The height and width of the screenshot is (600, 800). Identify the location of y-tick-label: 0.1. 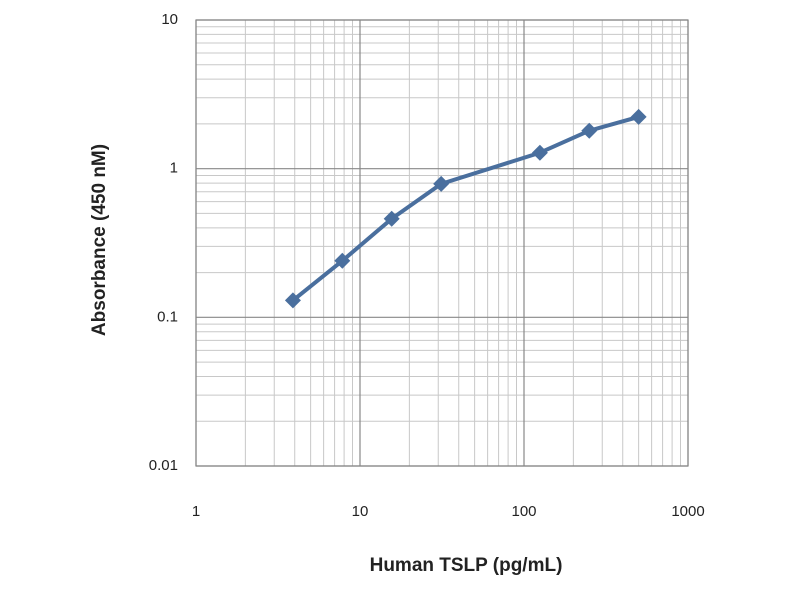
(167, 316).